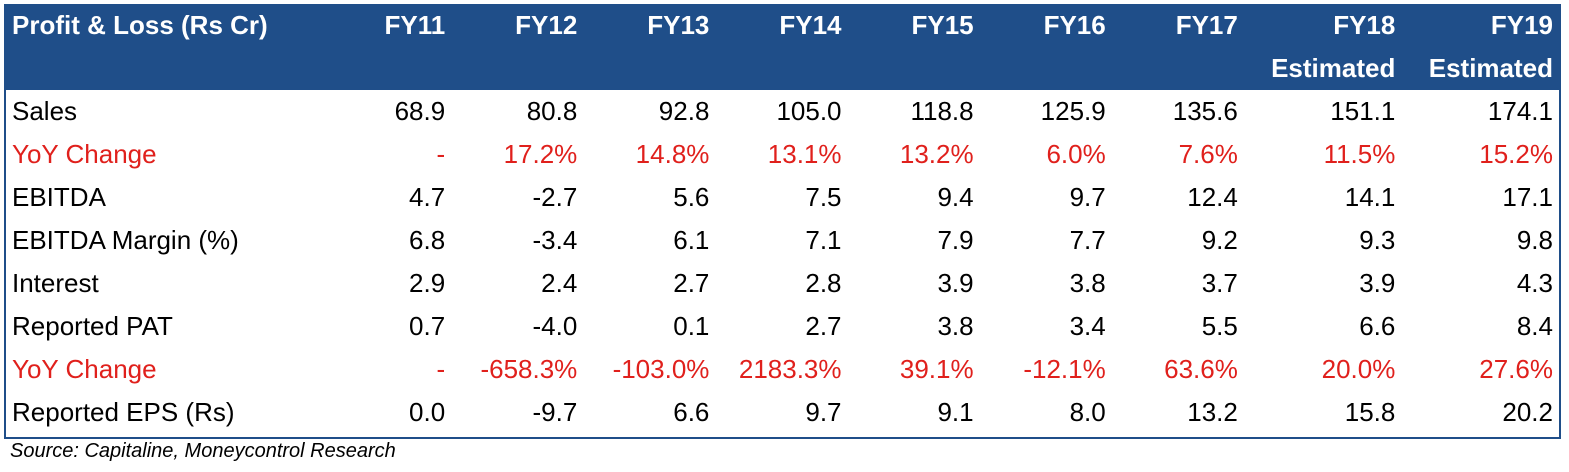 The height and width of the screenshot is (472, 1569). Describe the element at coordinates (1527, 412) in the screenshot. I see `table-cell: 20.2` at that location.